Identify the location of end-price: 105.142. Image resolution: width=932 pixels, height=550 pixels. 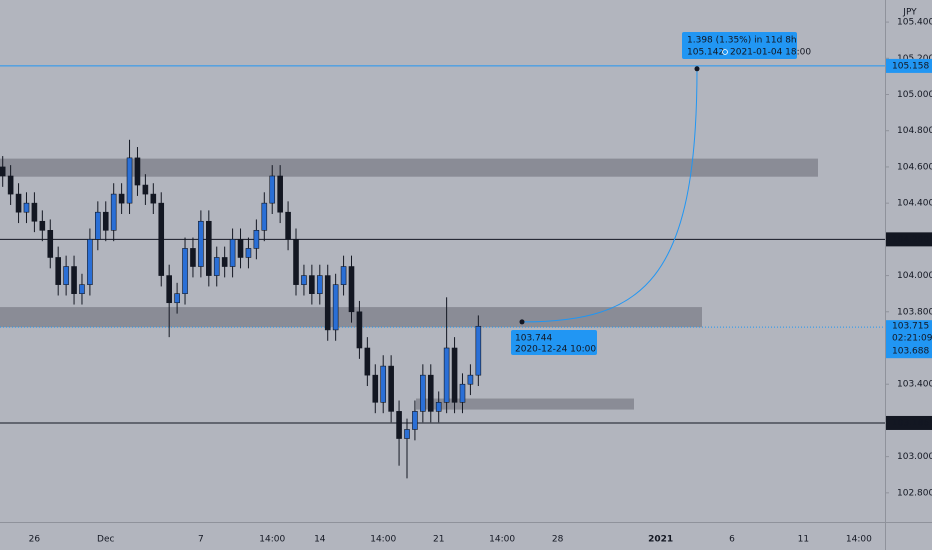
(705, 53).